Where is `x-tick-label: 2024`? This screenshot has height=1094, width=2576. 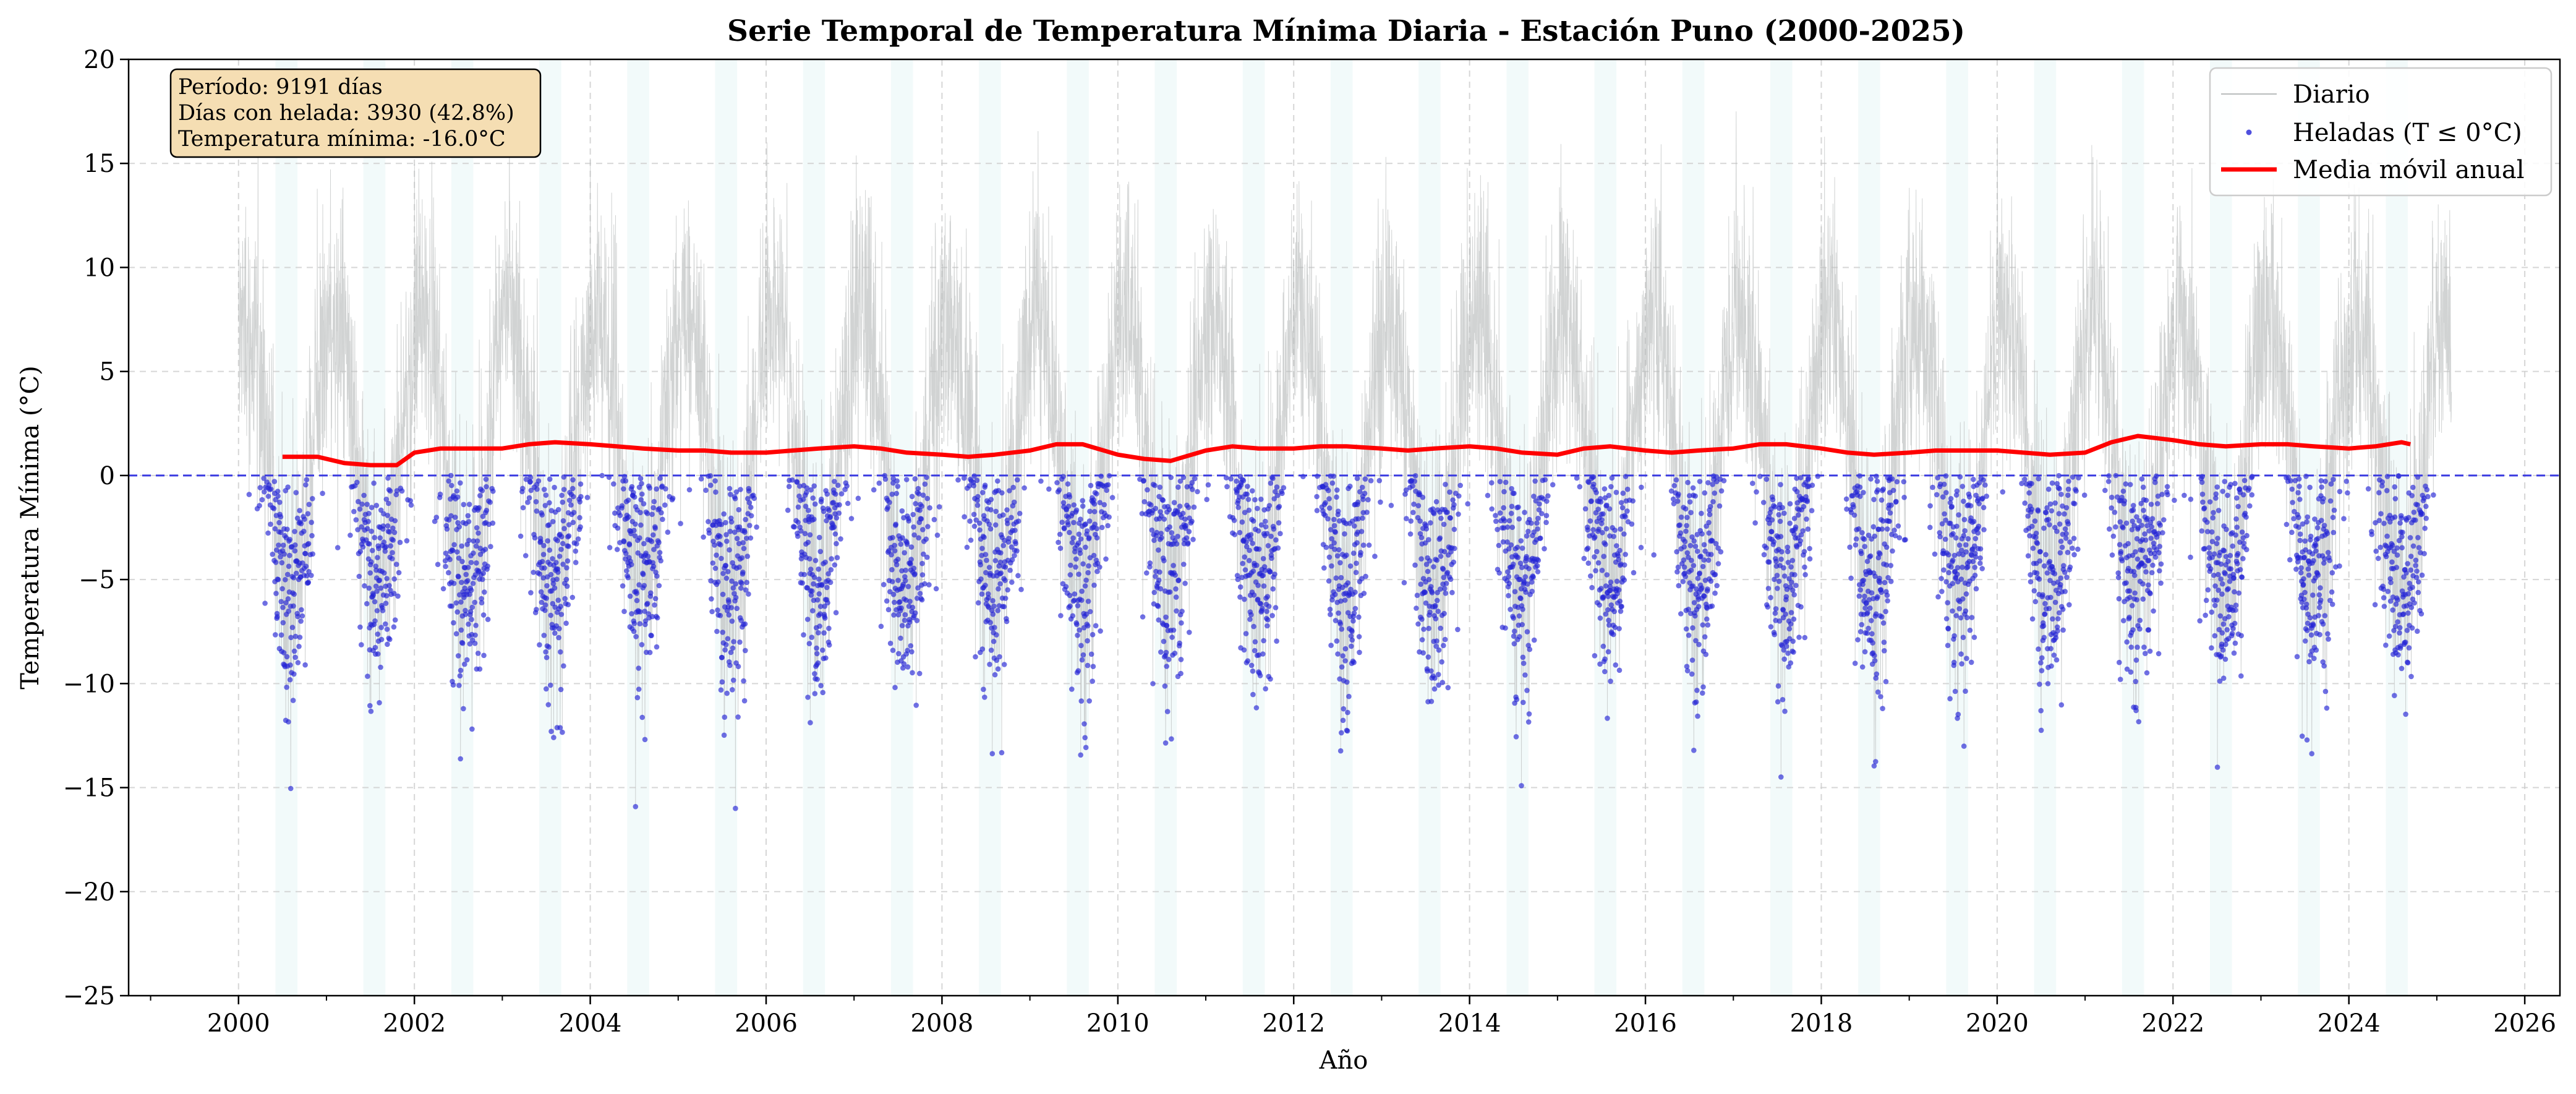 x-tick-label: 2024 is located at coordinates (2349, 1023).